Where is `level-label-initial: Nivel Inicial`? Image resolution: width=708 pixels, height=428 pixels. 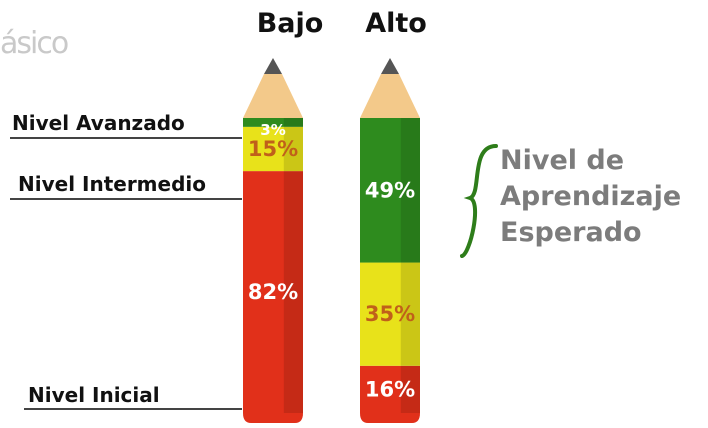 level-label-initial: Nivel Inicial is located at coordinates (94, 395).